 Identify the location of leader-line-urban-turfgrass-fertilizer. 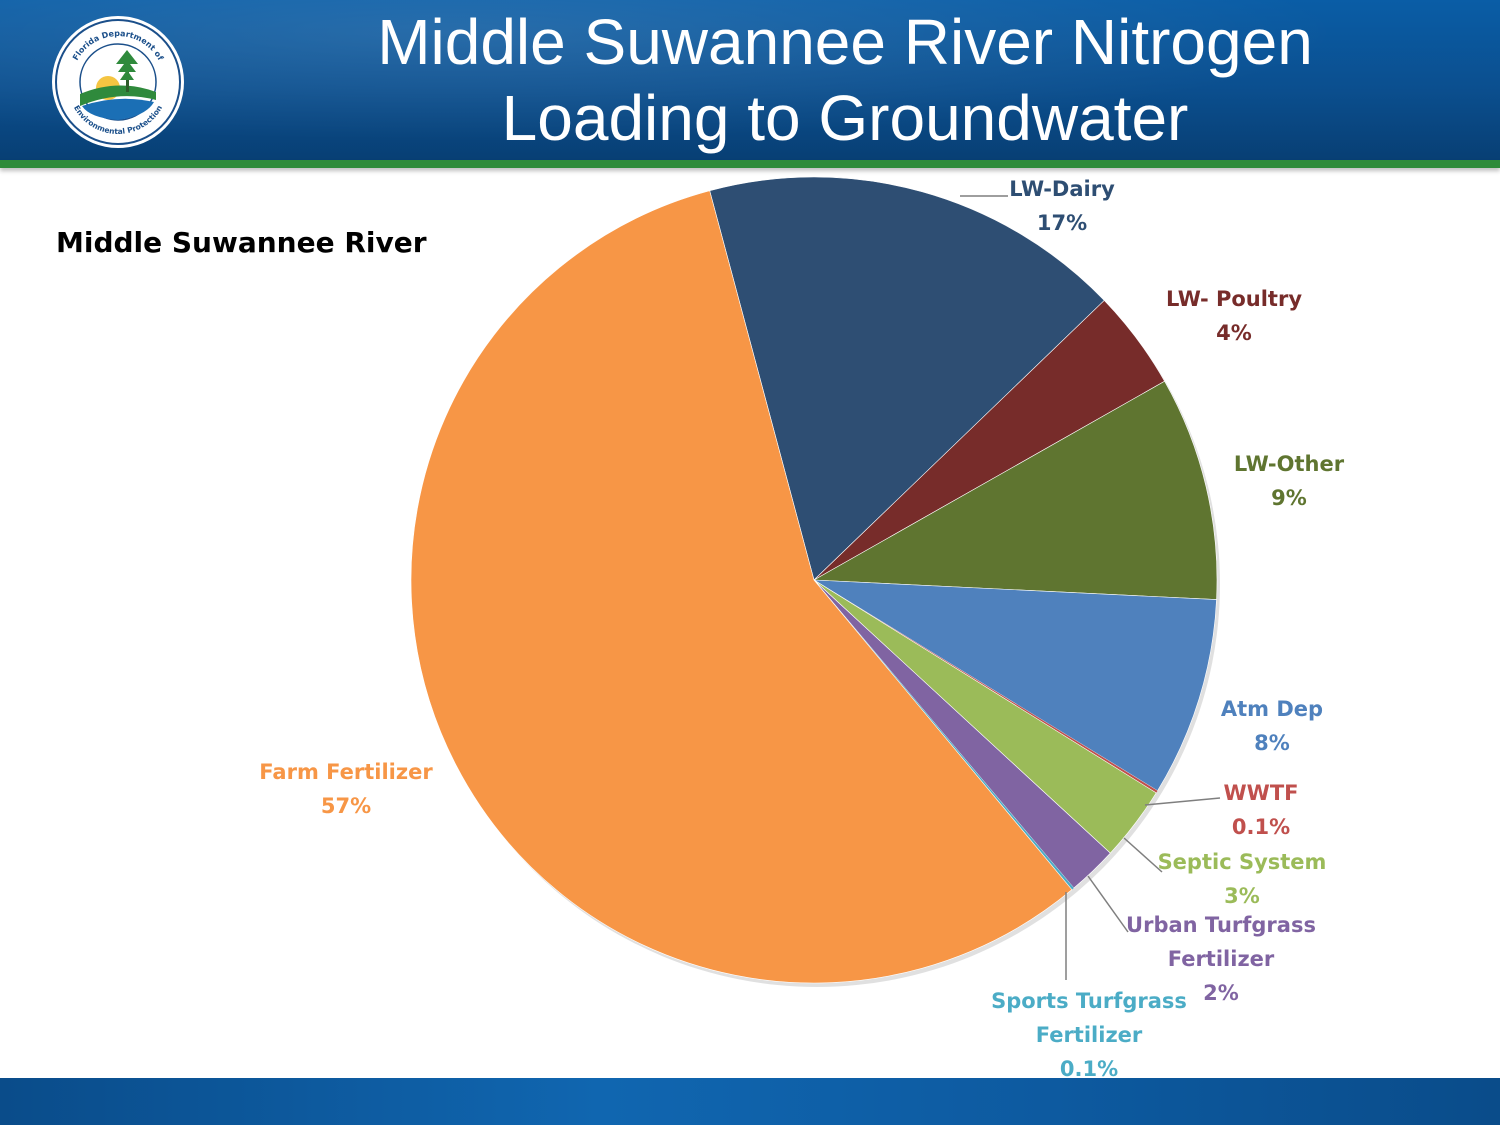
(1108, 904).